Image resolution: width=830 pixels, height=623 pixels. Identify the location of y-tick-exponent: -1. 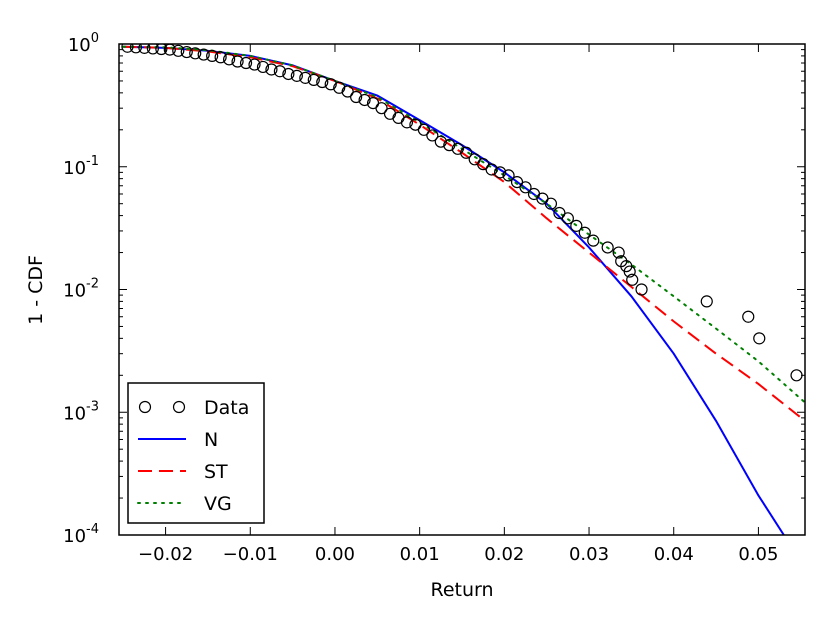
(92, 161).